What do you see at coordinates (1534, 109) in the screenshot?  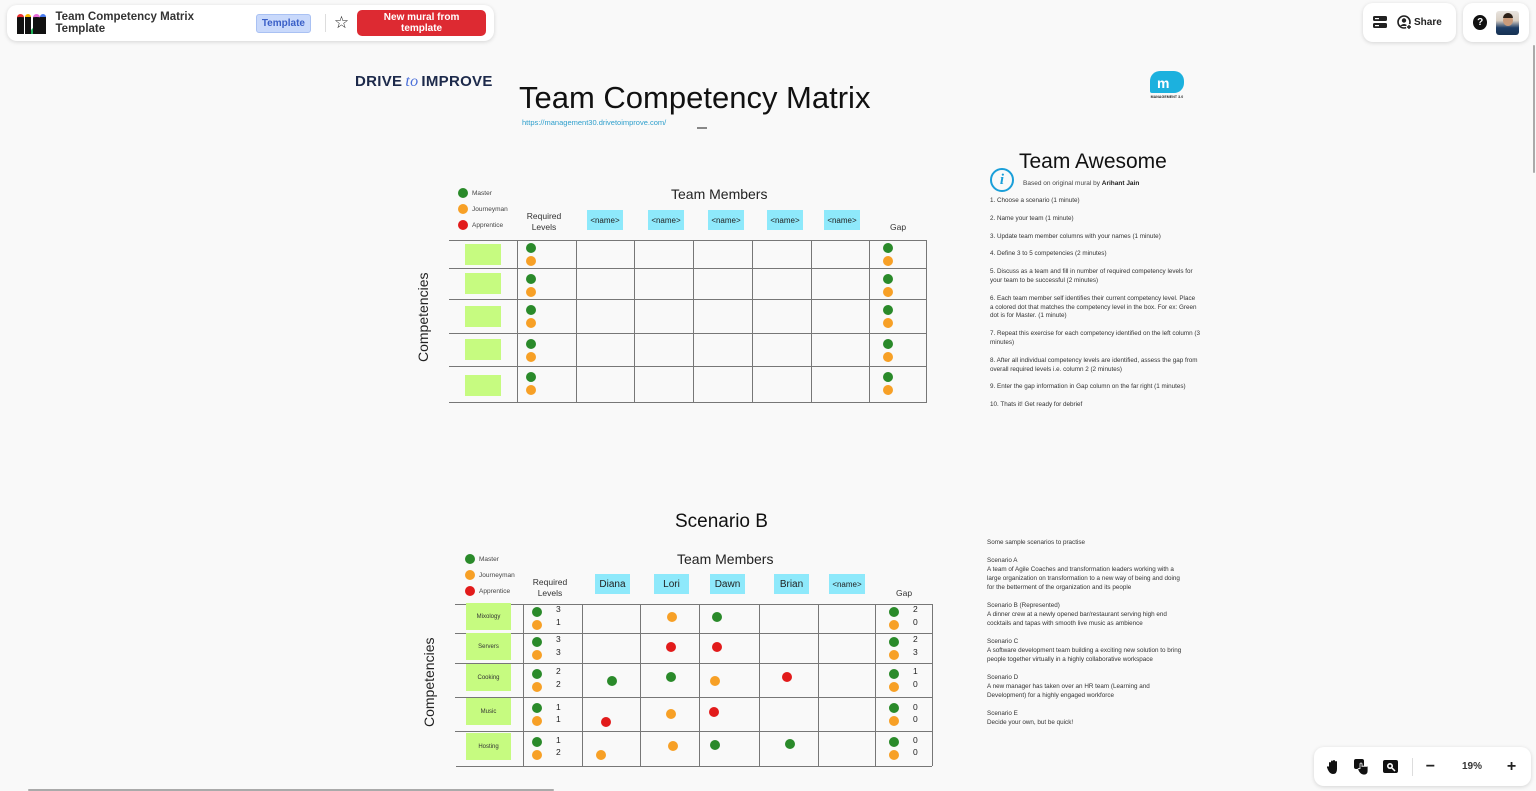 I see `vertical-scrollbar` at bounding box center [1534, 109].